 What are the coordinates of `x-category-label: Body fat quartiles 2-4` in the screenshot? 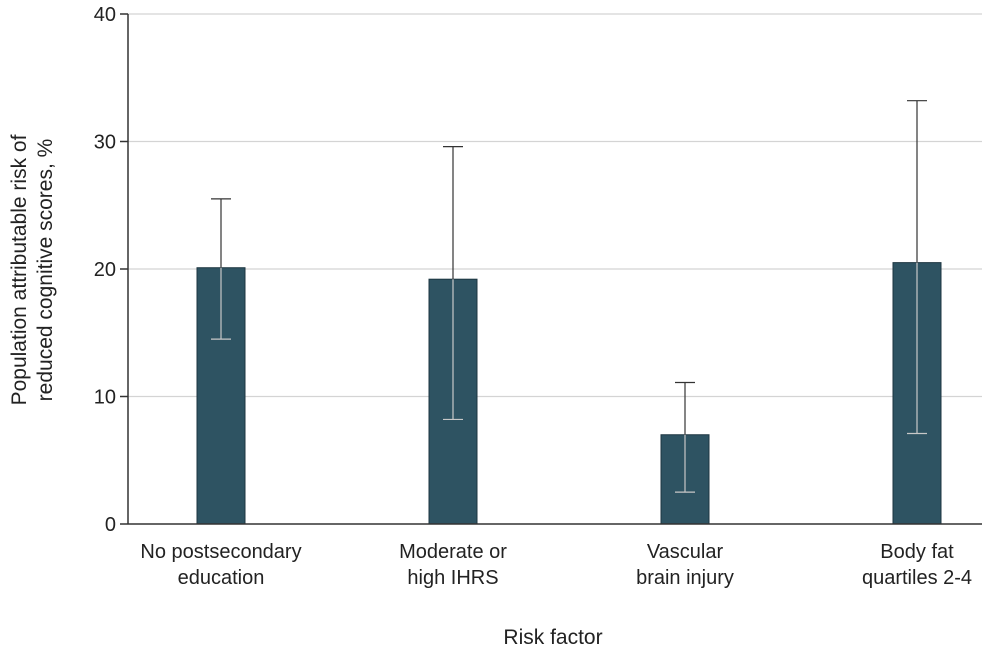 It's located at (917, 565).